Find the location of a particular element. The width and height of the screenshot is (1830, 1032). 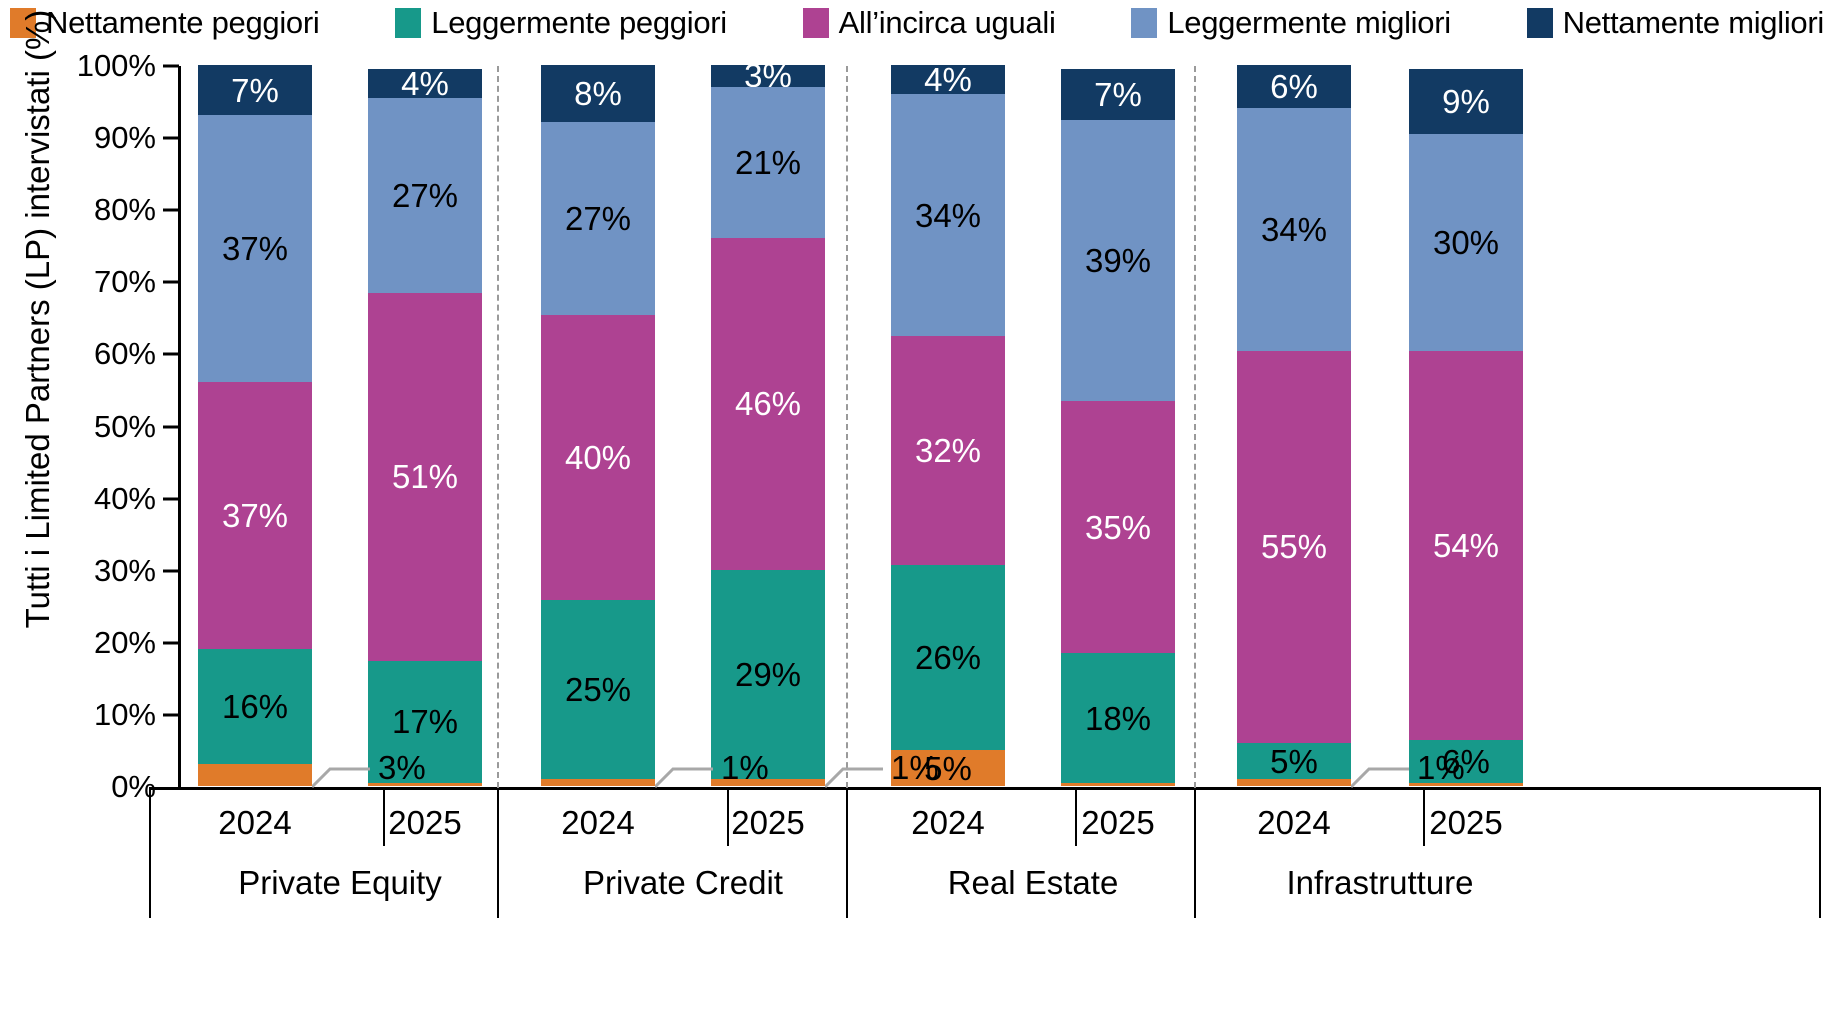

y-axis-tick-label: 30% is located at coordinates (124, 570).